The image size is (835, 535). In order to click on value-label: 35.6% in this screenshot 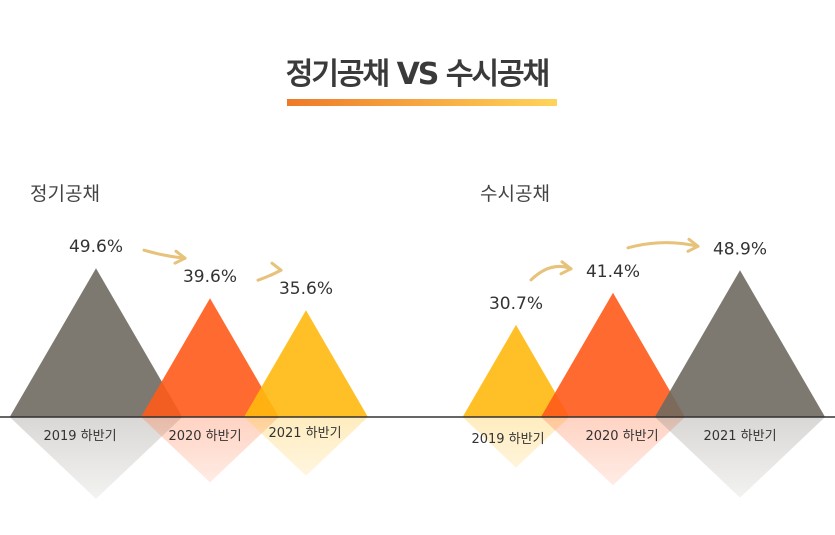, I will do `click(306, 289)`.